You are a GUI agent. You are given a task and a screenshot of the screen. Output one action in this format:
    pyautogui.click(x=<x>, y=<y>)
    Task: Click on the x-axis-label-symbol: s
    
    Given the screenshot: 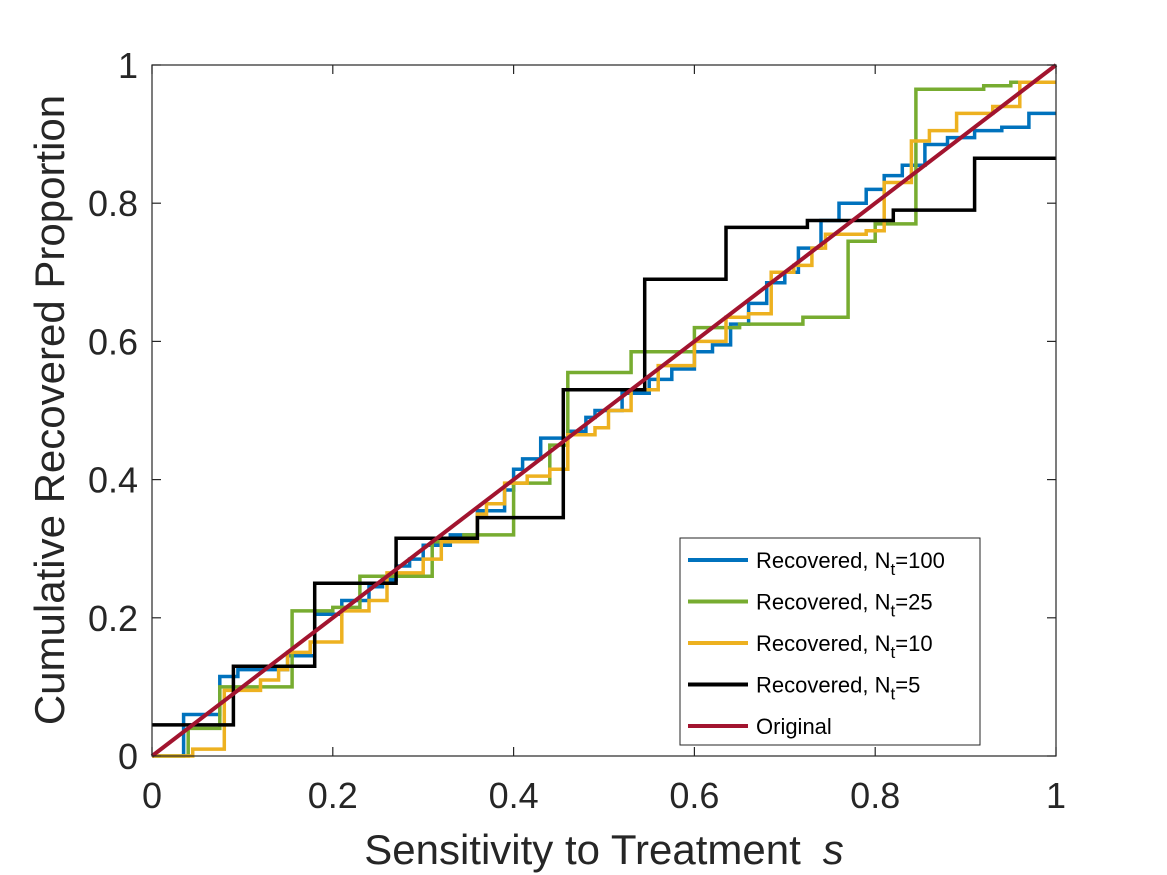 What is the action you would take?
    pyautogui.click(x=833, y=849)
    